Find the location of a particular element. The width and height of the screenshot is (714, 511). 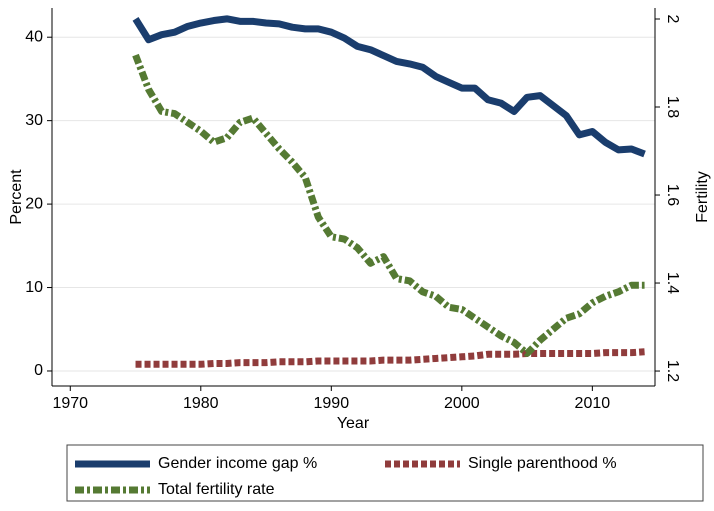

y-tick-label: 40 is located at coordinates (34, 36).